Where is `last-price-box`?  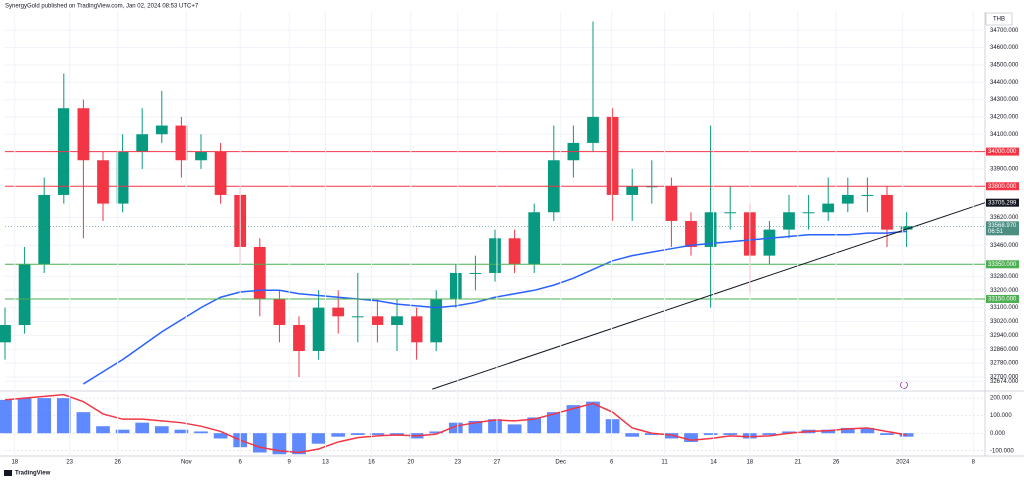
last-price-box is located at coordinates (1002, 228).